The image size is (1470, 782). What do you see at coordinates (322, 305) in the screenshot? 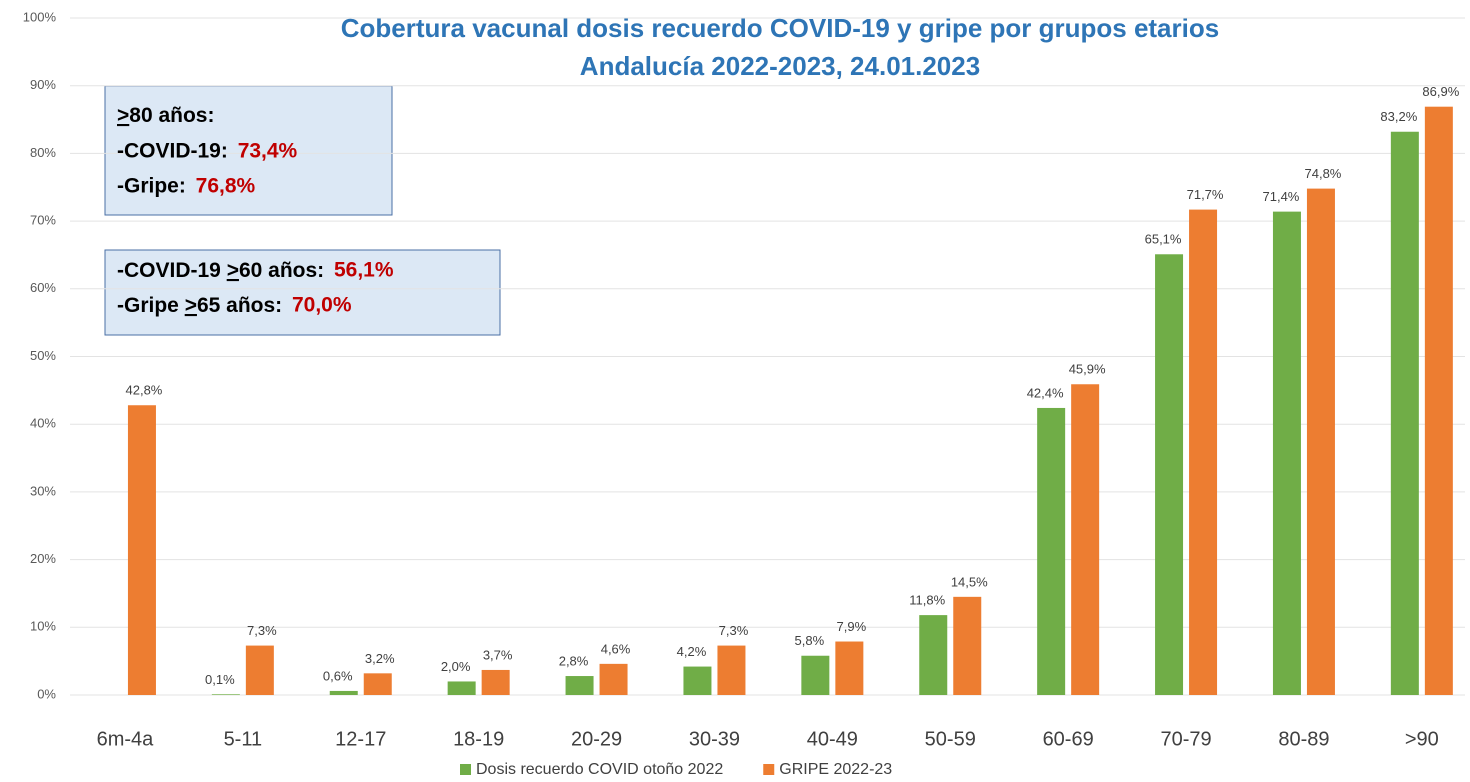
I see `annotation-value: 70,0%` at bounding box center [322, 305].